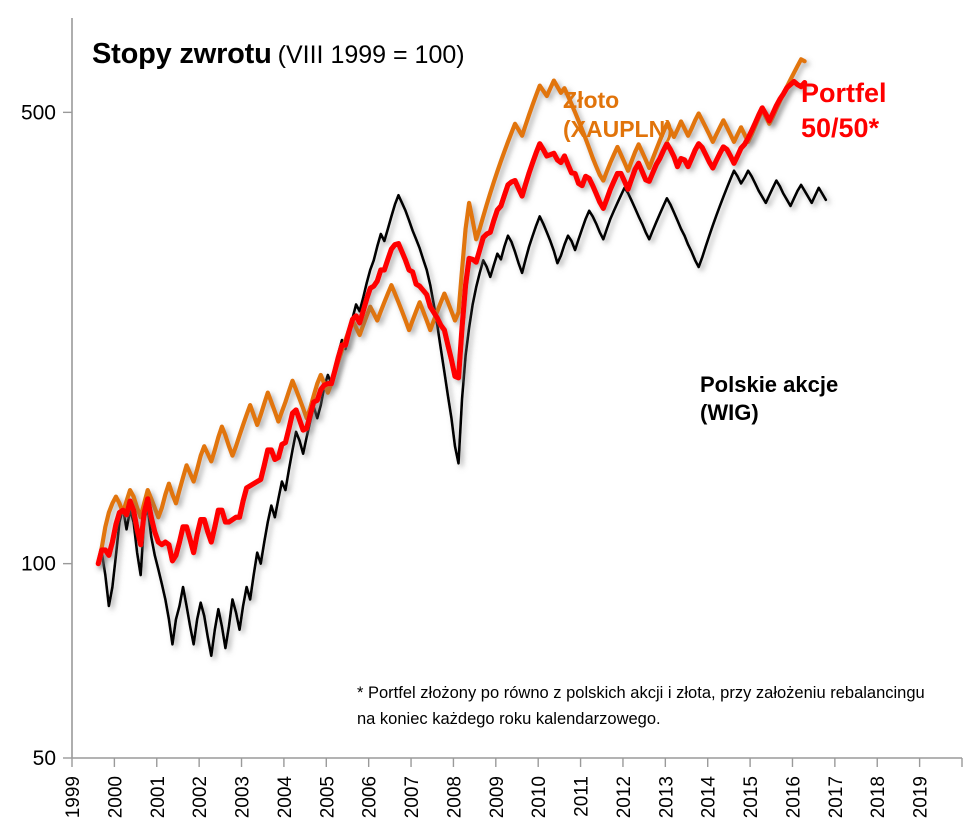 The width and height of the screenshot is (971, 828). What do you see at coordinates (497, 797) in the screenshot?
I see `x-tick-label: 2009` at bounding box center [497, 797].